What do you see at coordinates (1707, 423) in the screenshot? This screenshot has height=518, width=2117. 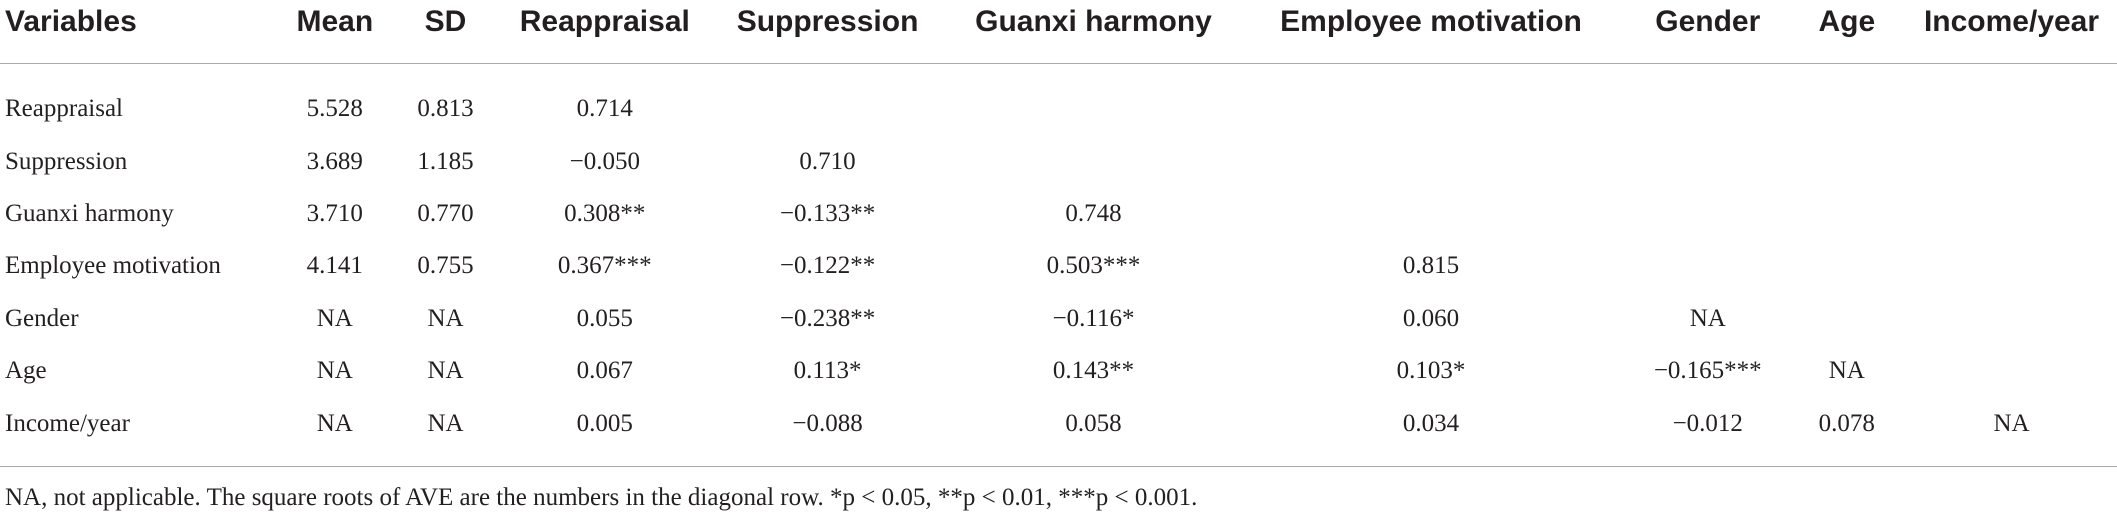 I see `table-cell: −0.012` at bounding box center [1707, 423].